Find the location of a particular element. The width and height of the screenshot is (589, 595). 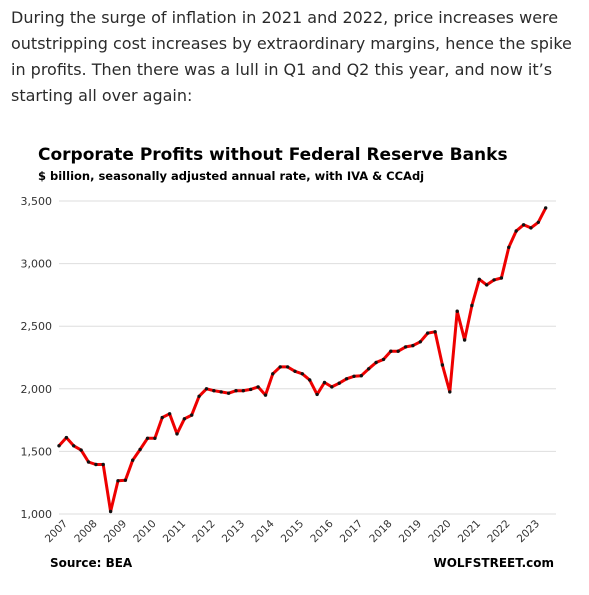

x-tick-label: 2009 is located at coordinates (115, 531).